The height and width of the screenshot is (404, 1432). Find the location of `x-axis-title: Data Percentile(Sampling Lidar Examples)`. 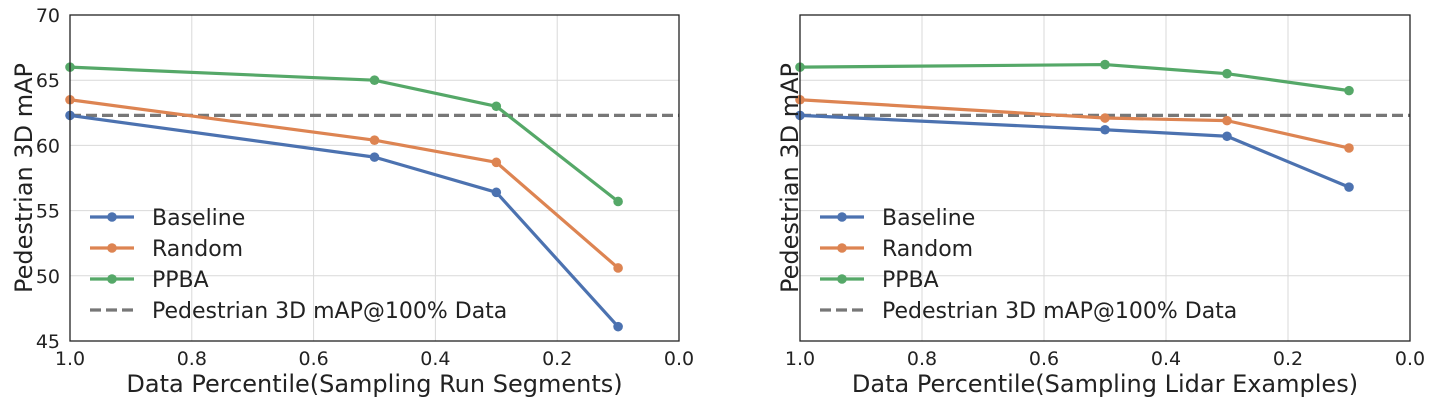

x-axis-title: Data Percentile(Sampling Lidar Examples) is located at coordinates (1105, 384).